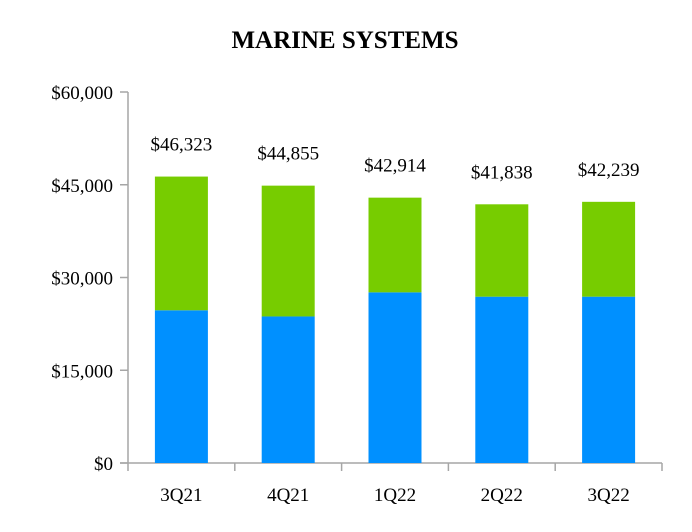 This screenshot has width=692, height=532. Describe the element at coordinates (608, 495) in the screenshot. I see `x-tick-label: 3Q22` at that location.